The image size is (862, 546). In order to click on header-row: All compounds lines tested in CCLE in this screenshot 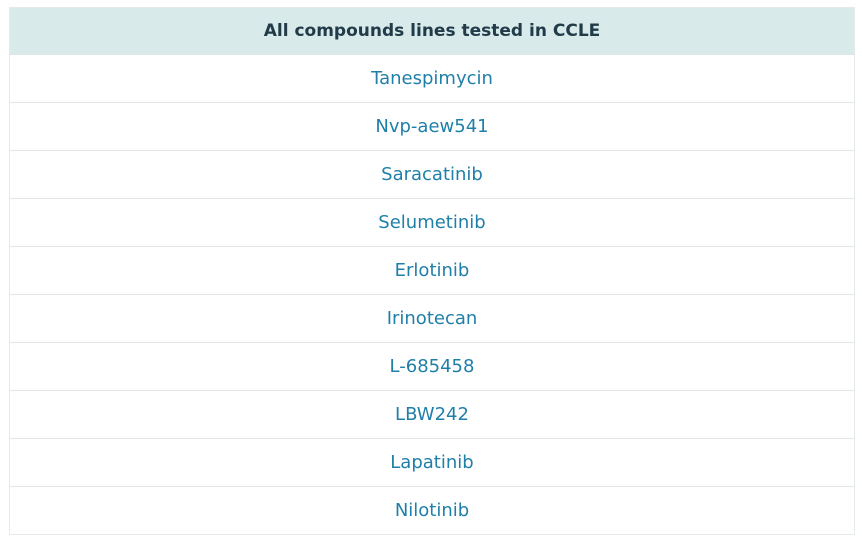, I will do `click(432, 31)`.